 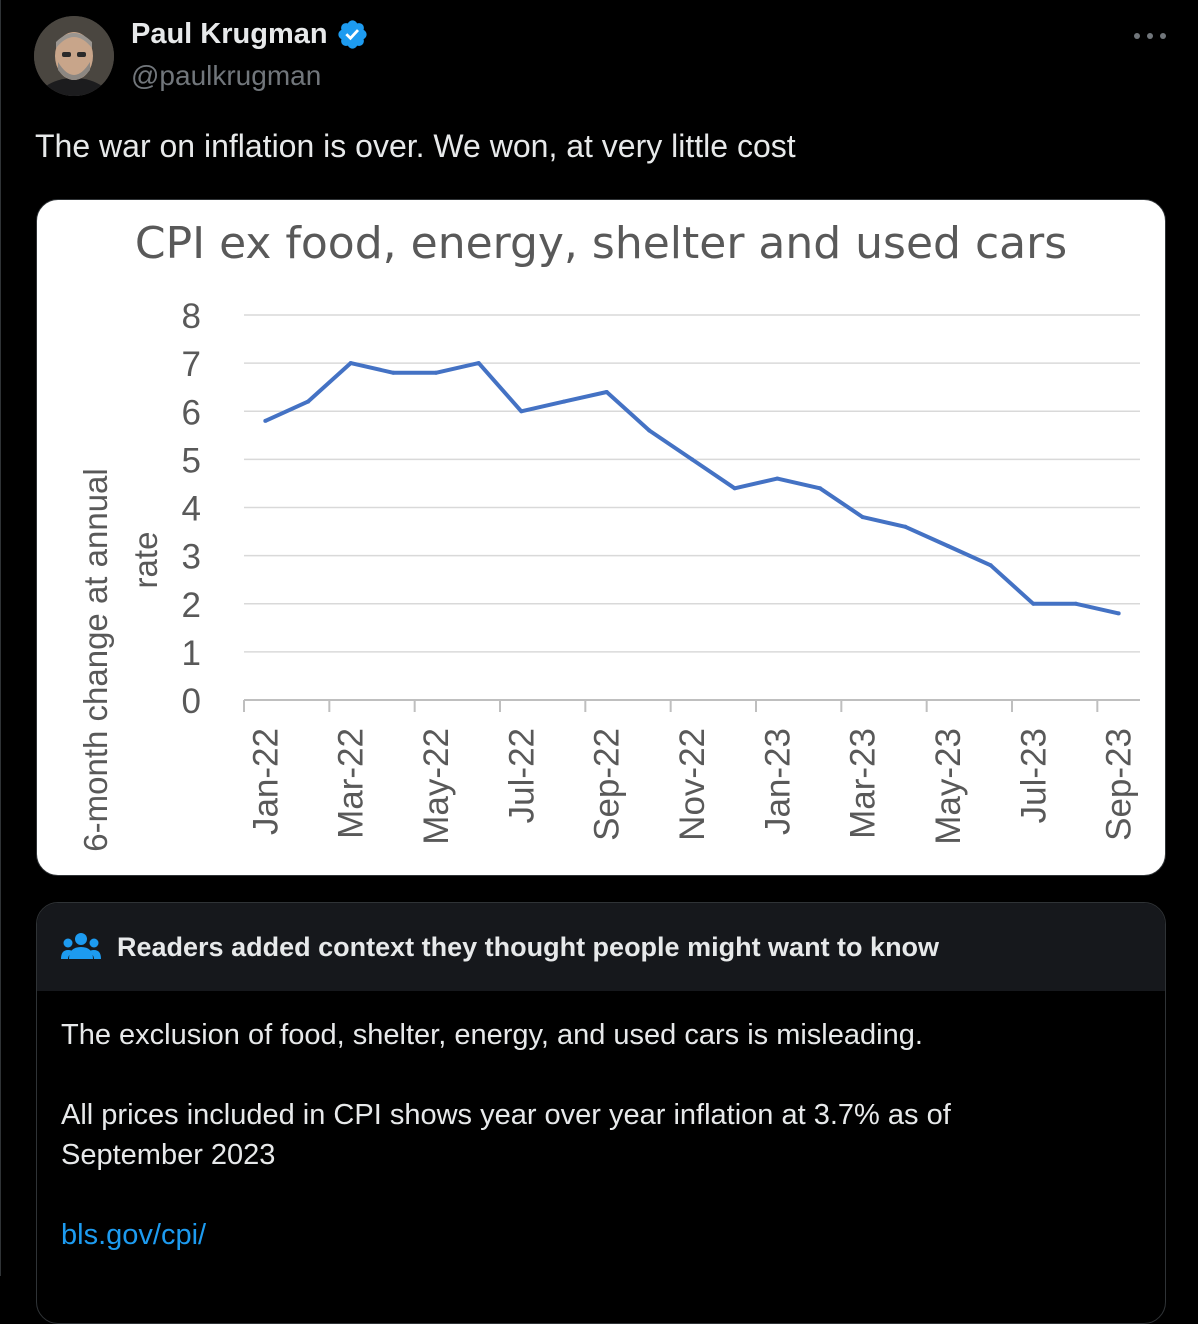 I want to click on avatar, so click(x=74, y=56).